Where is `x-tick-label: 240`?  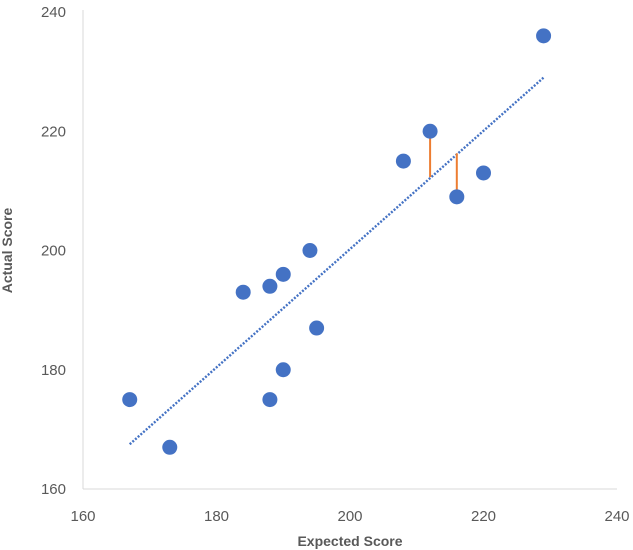
x-tick-label: 240 is located at coordinates (616, 516).